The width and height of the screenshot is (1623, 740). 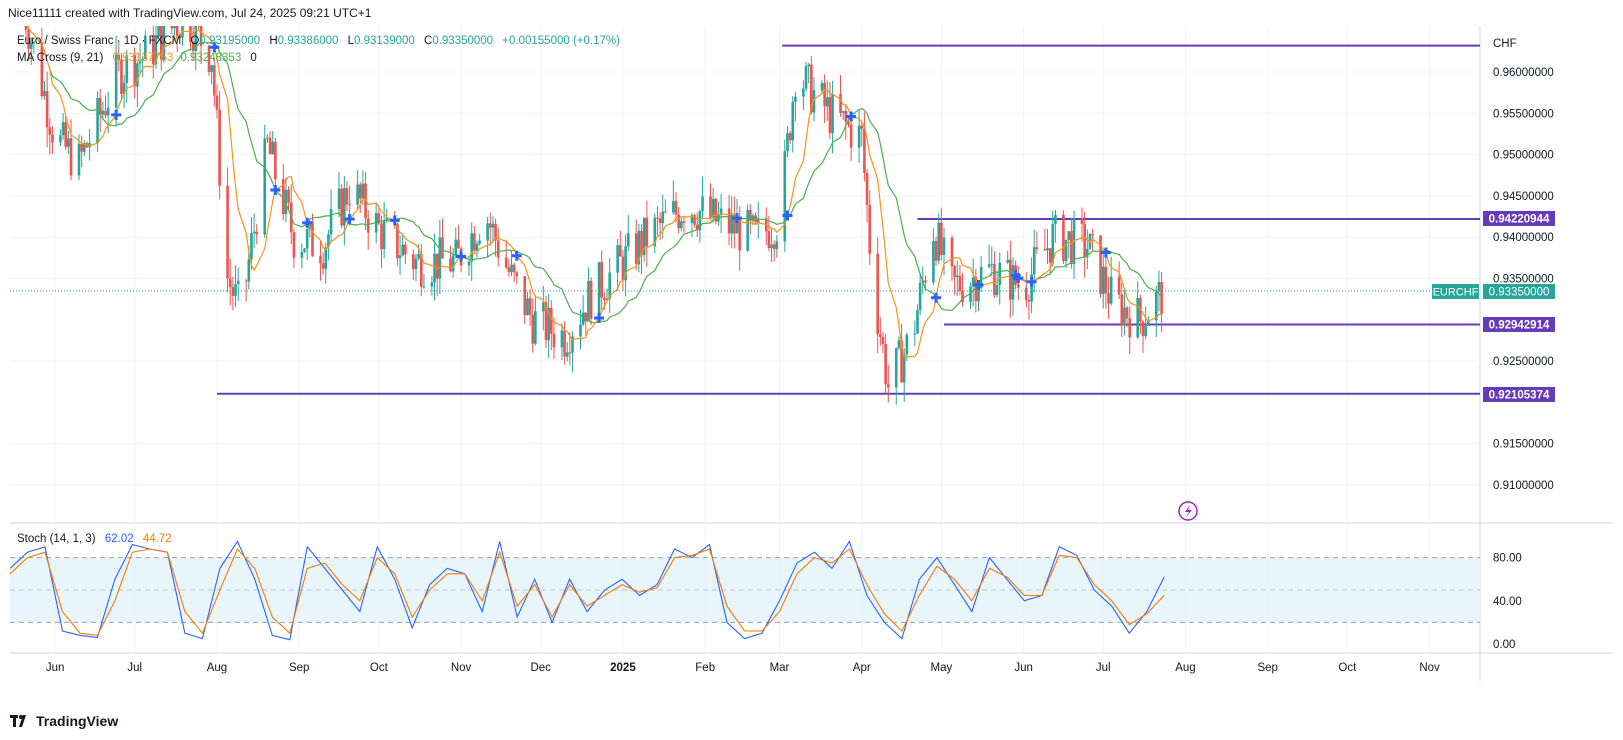 I want to click on symbol-tag: EURCHF, so click(x=1456, y=293).